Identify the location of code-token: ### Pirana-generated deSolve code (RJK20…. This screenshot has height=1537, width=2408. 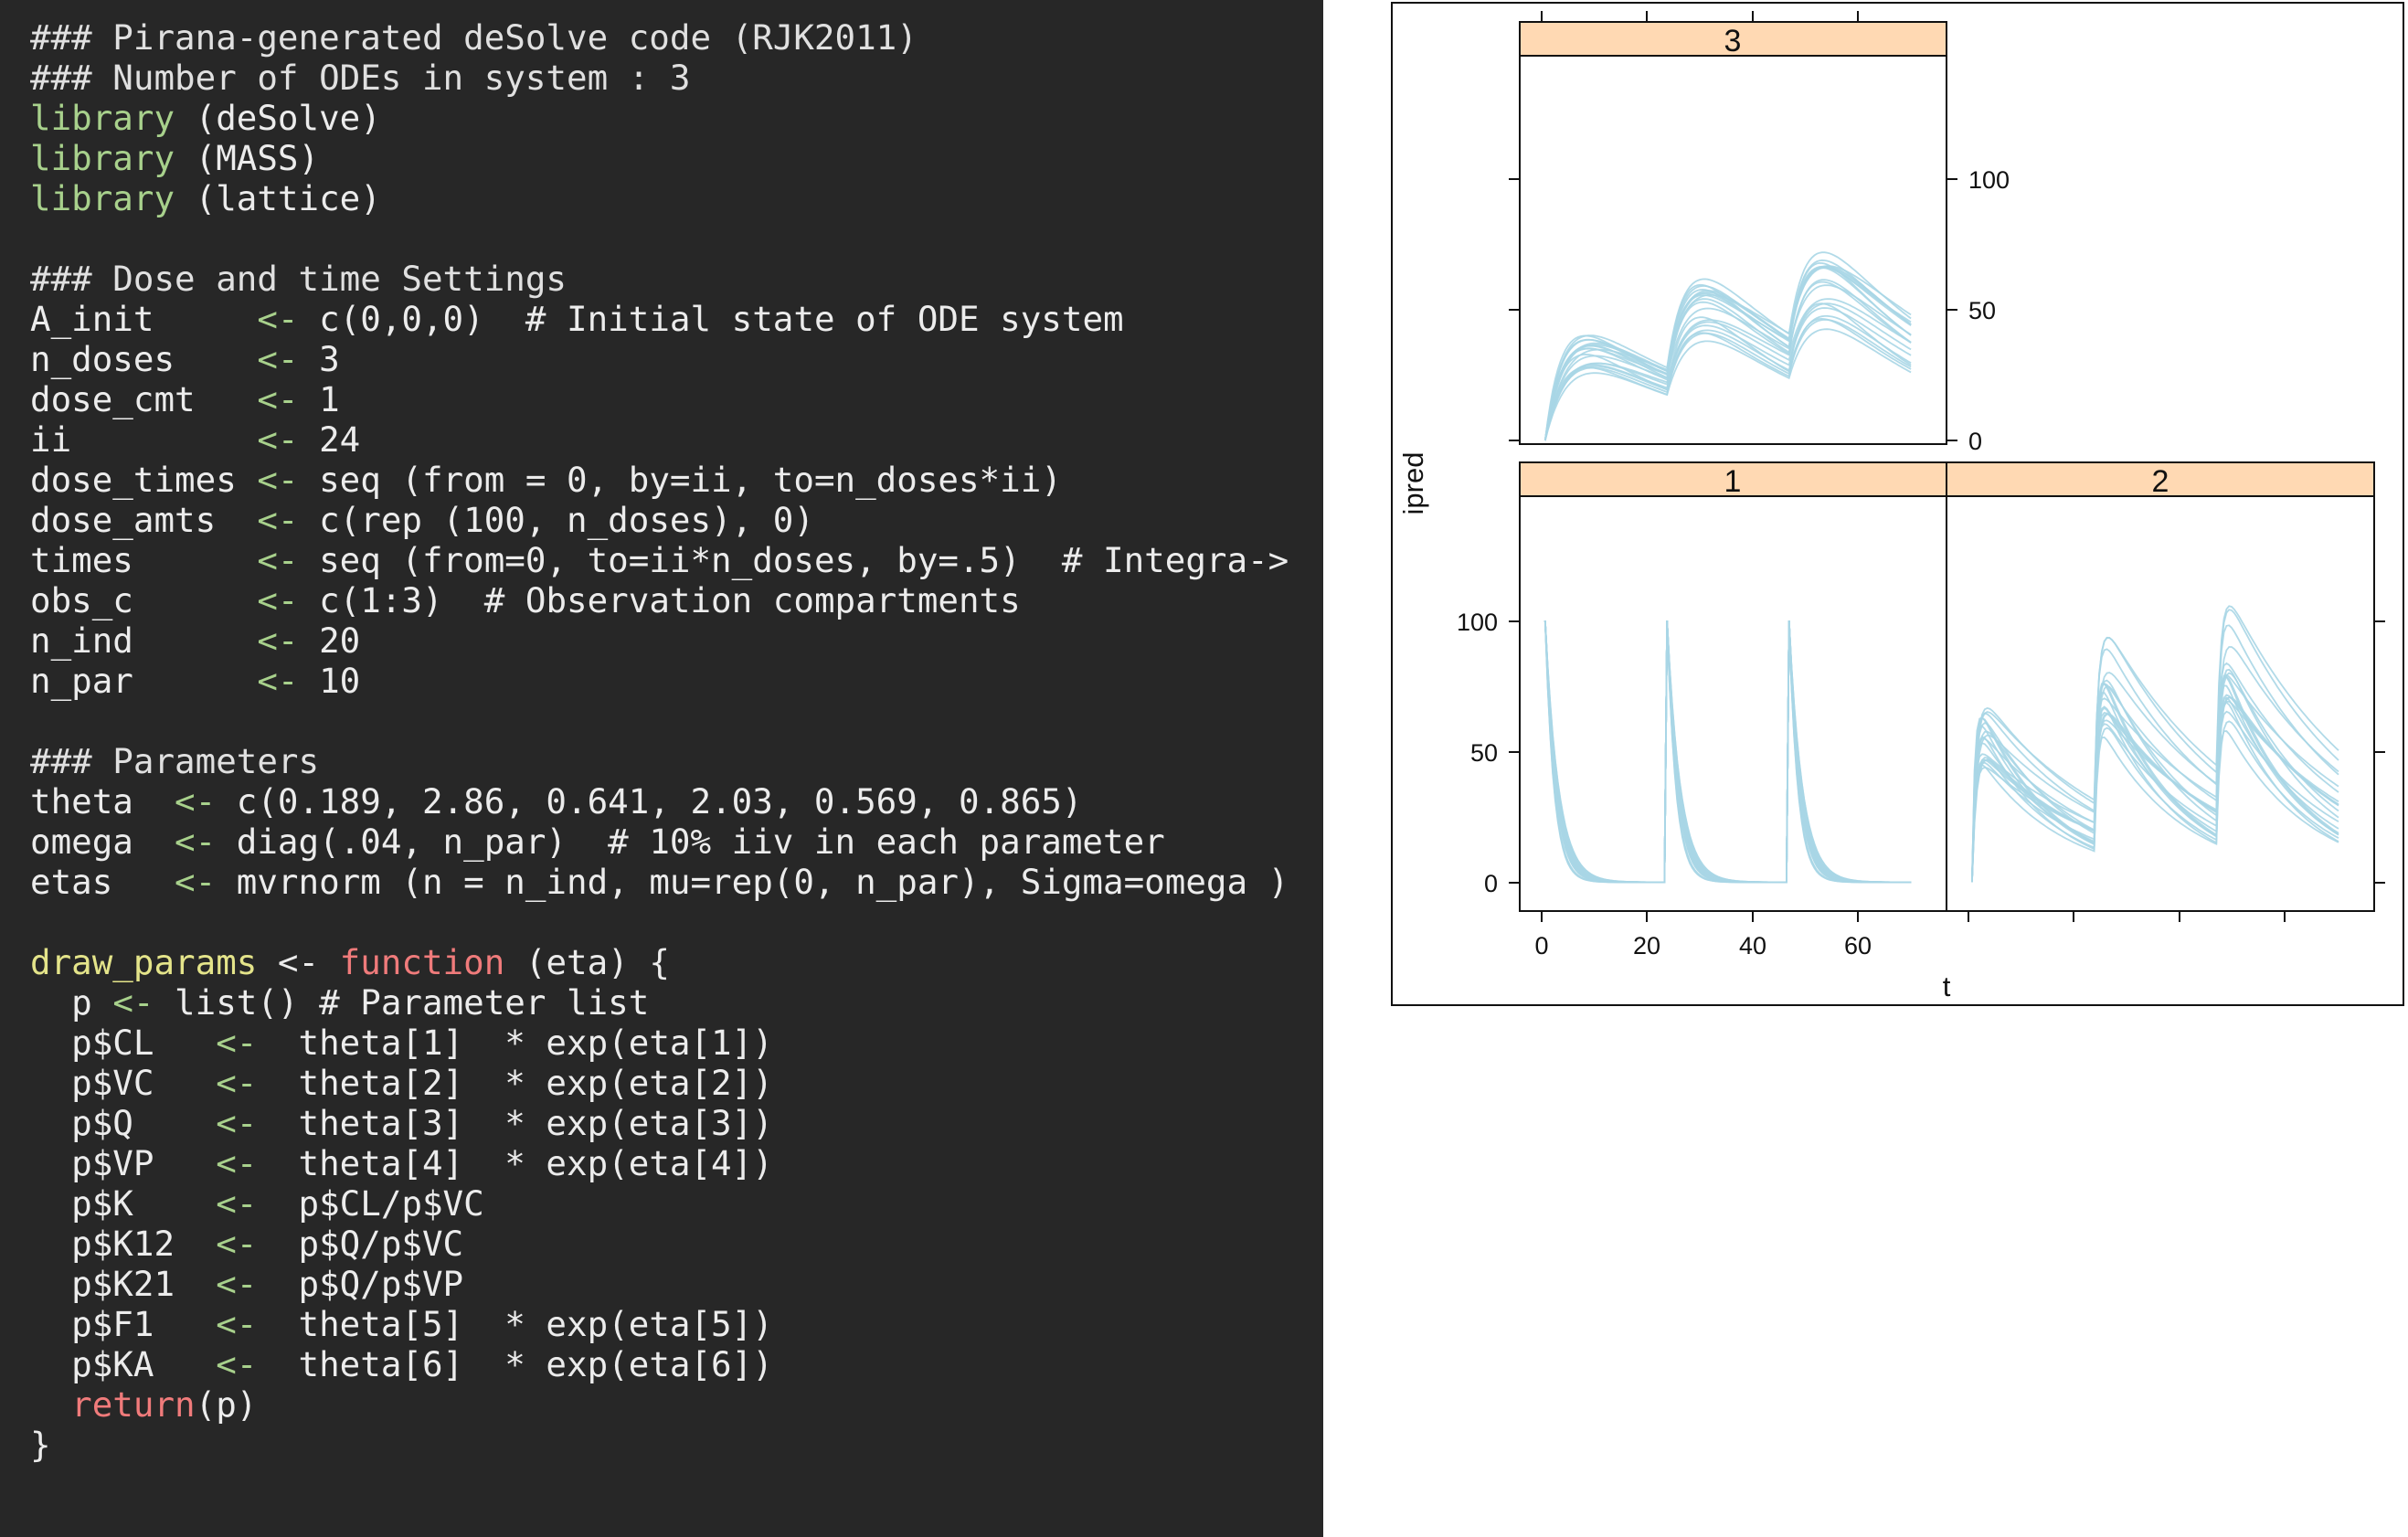
(474, 37).